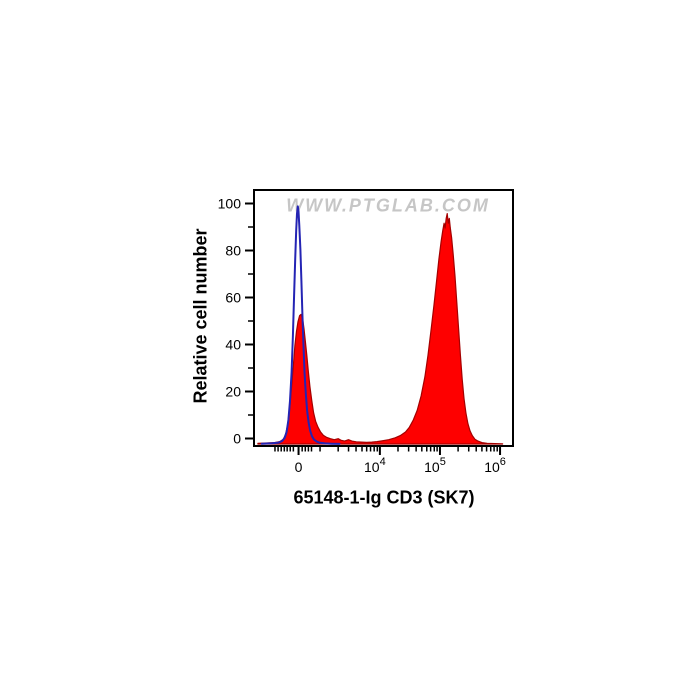  Describe the element at coordinates (230, 204) in the screenshot. I see `y-tick-label: 100` at that location.